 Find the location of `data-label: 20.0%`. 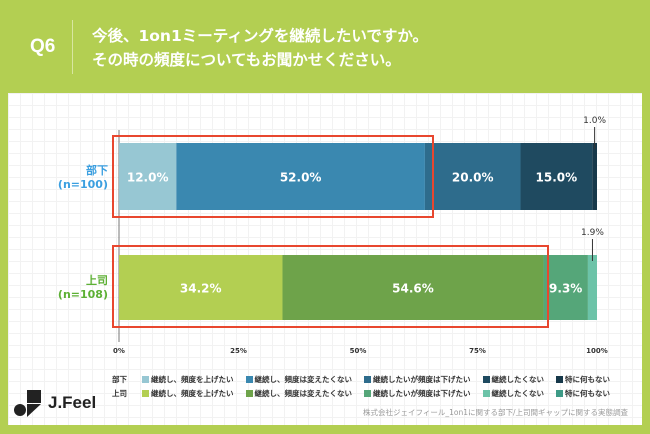

data-label: 20.0% is located at coordinates (473, 178).